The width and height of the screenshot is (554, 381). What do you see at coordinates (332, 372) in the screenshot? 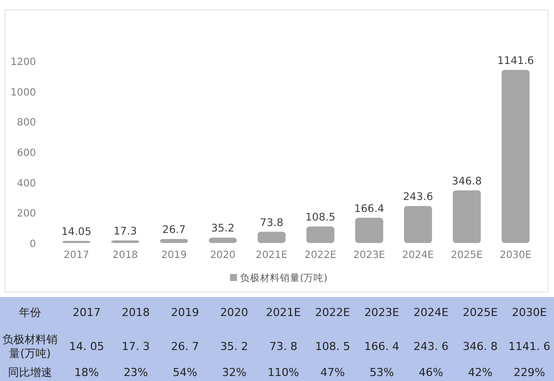
I see `text: 47%` at bounding box center [332, 372].